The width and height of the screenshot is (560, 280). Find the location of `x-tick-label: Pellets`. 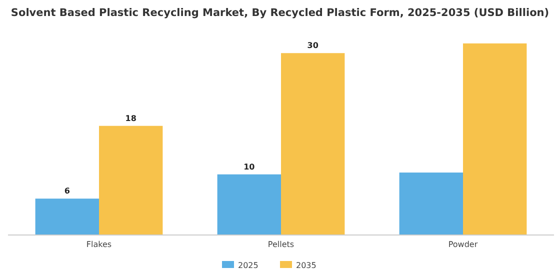

x-tick-label: Pellets is located at coordinates (281, 244).